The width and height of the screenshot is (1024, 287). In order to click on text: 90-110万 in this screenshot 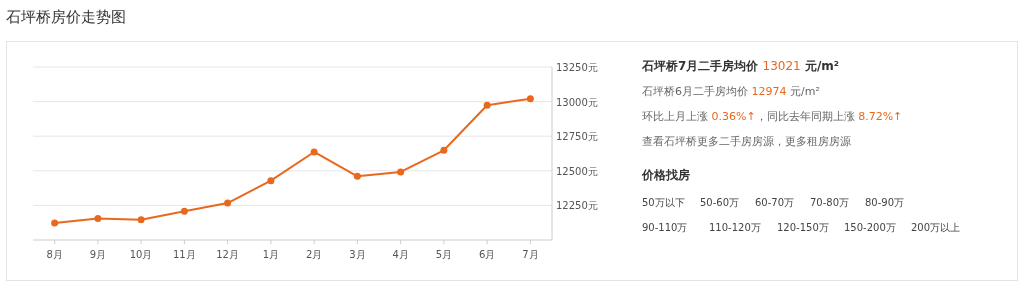, I will do `click(665, 227)`.